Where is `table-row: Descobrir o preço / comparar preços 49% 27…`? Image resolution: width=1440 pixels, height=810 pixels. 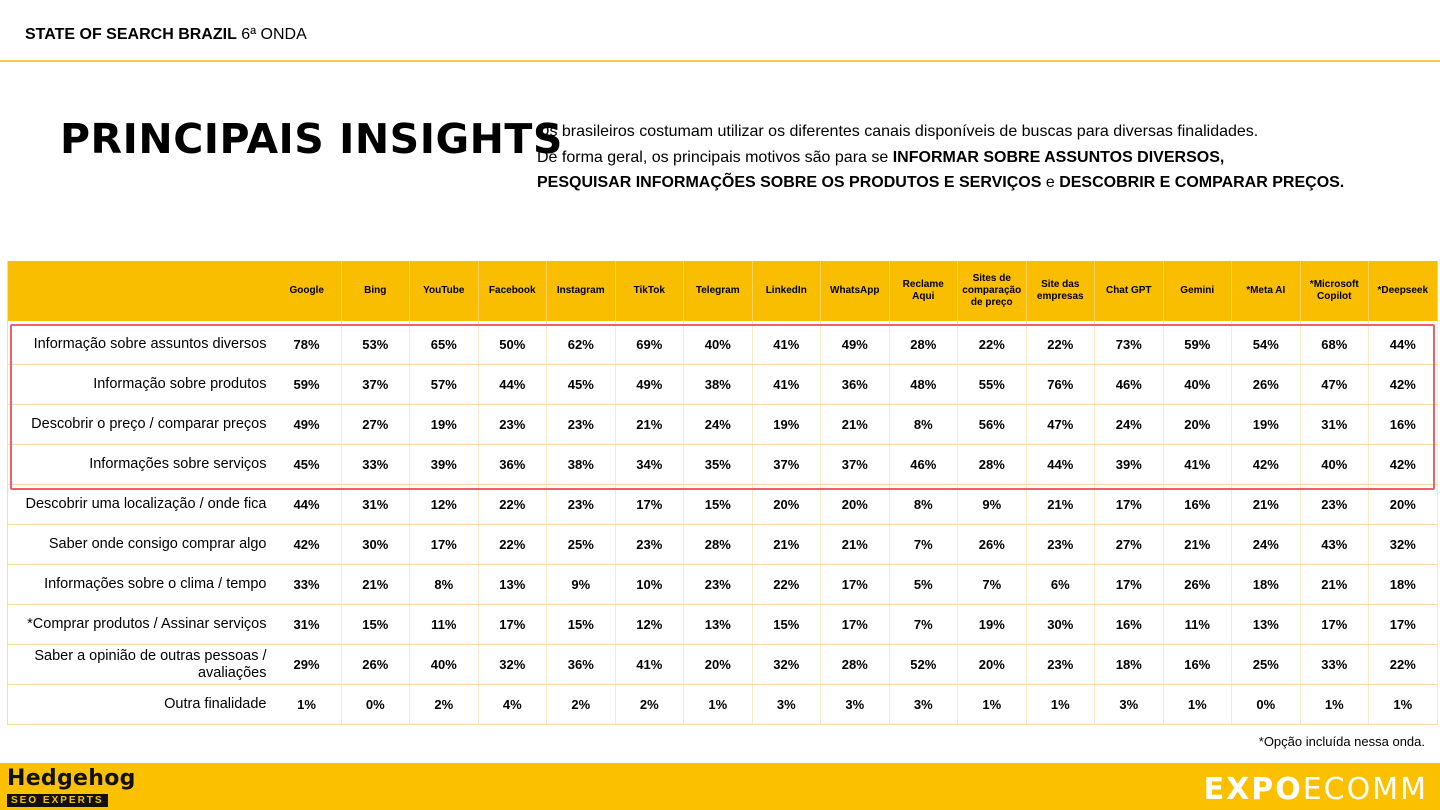
table-row: Descobrir o preço / comparar preços 49% 27… is located at coordinates (722, 424).